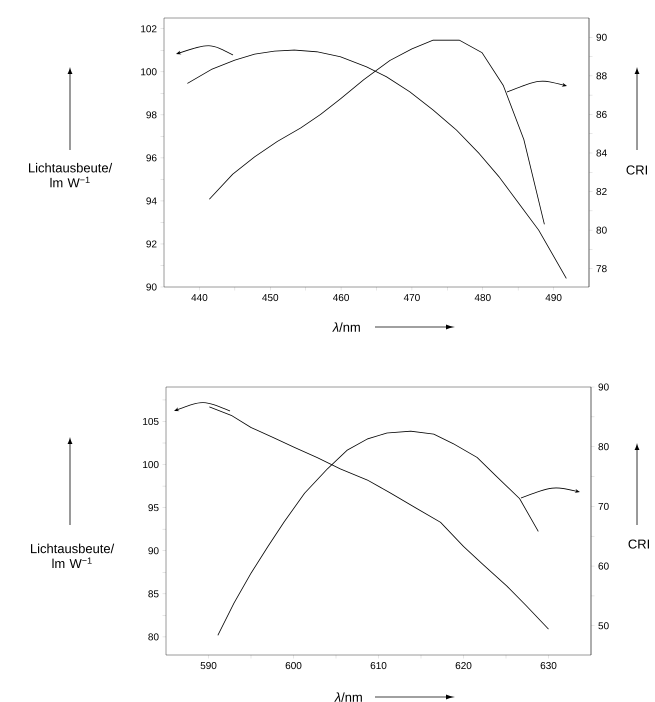 The width and height of the screenshot is (655, 702). I want to click on y2-tick-label: 78, so click(601, 268).